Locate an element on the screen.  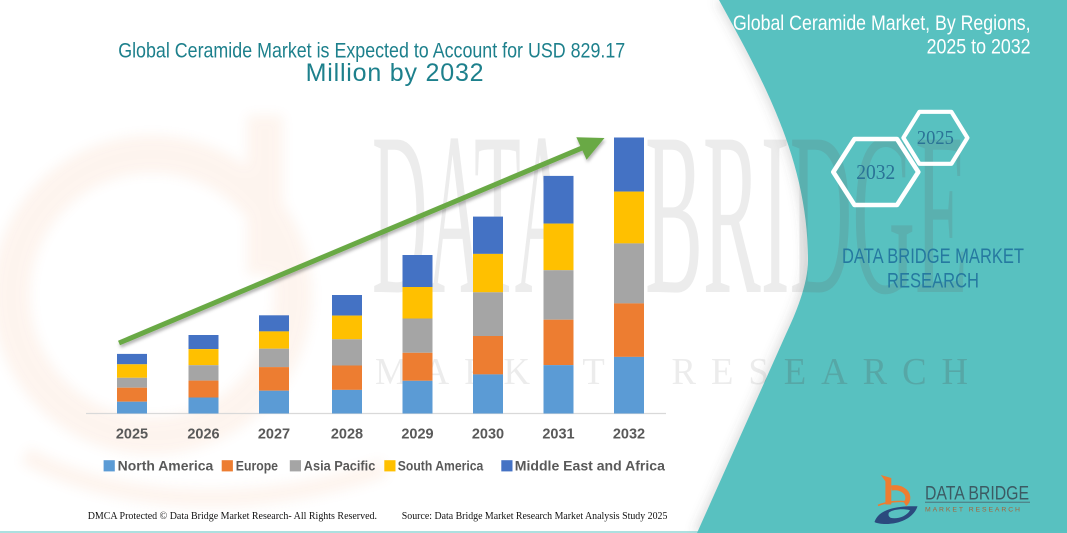
svg-text: 2030 is located at coordinates (488, 435).